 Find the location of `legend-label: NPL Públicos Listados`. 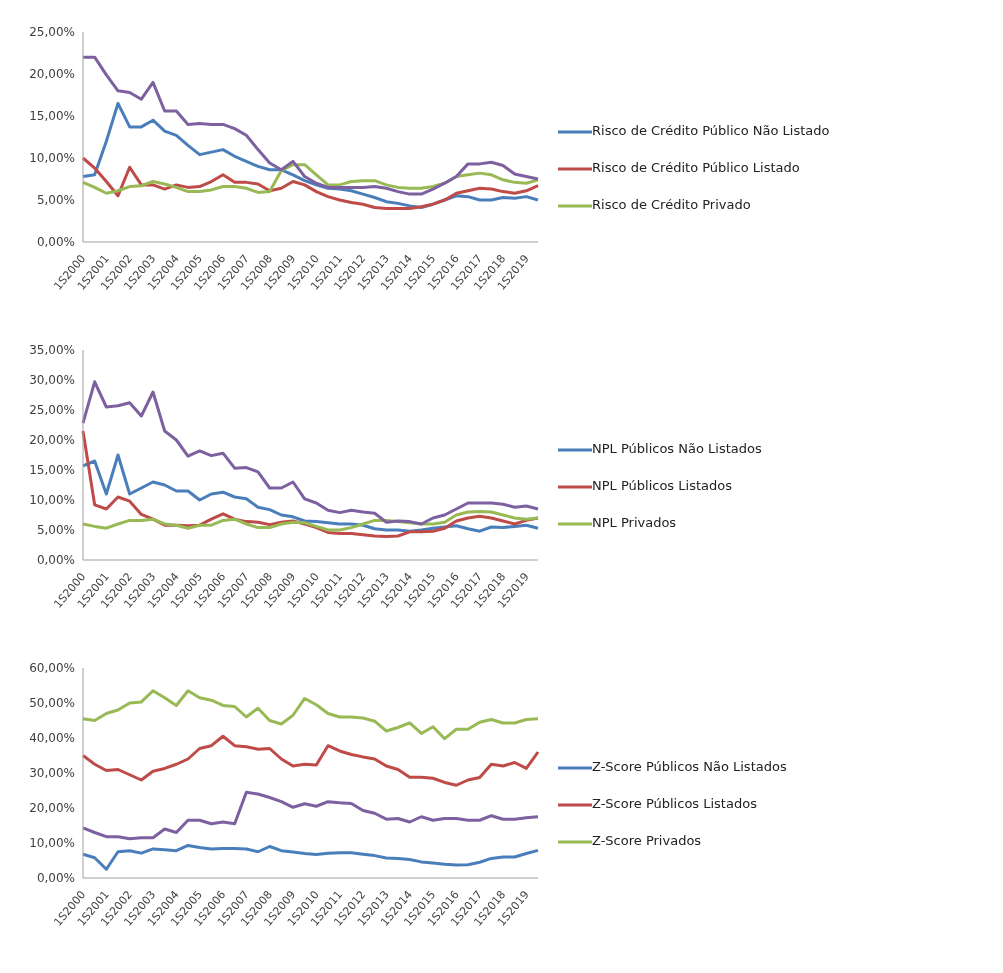

legend-label: NPL Públicos Listados is located at coordinates (662, 485).